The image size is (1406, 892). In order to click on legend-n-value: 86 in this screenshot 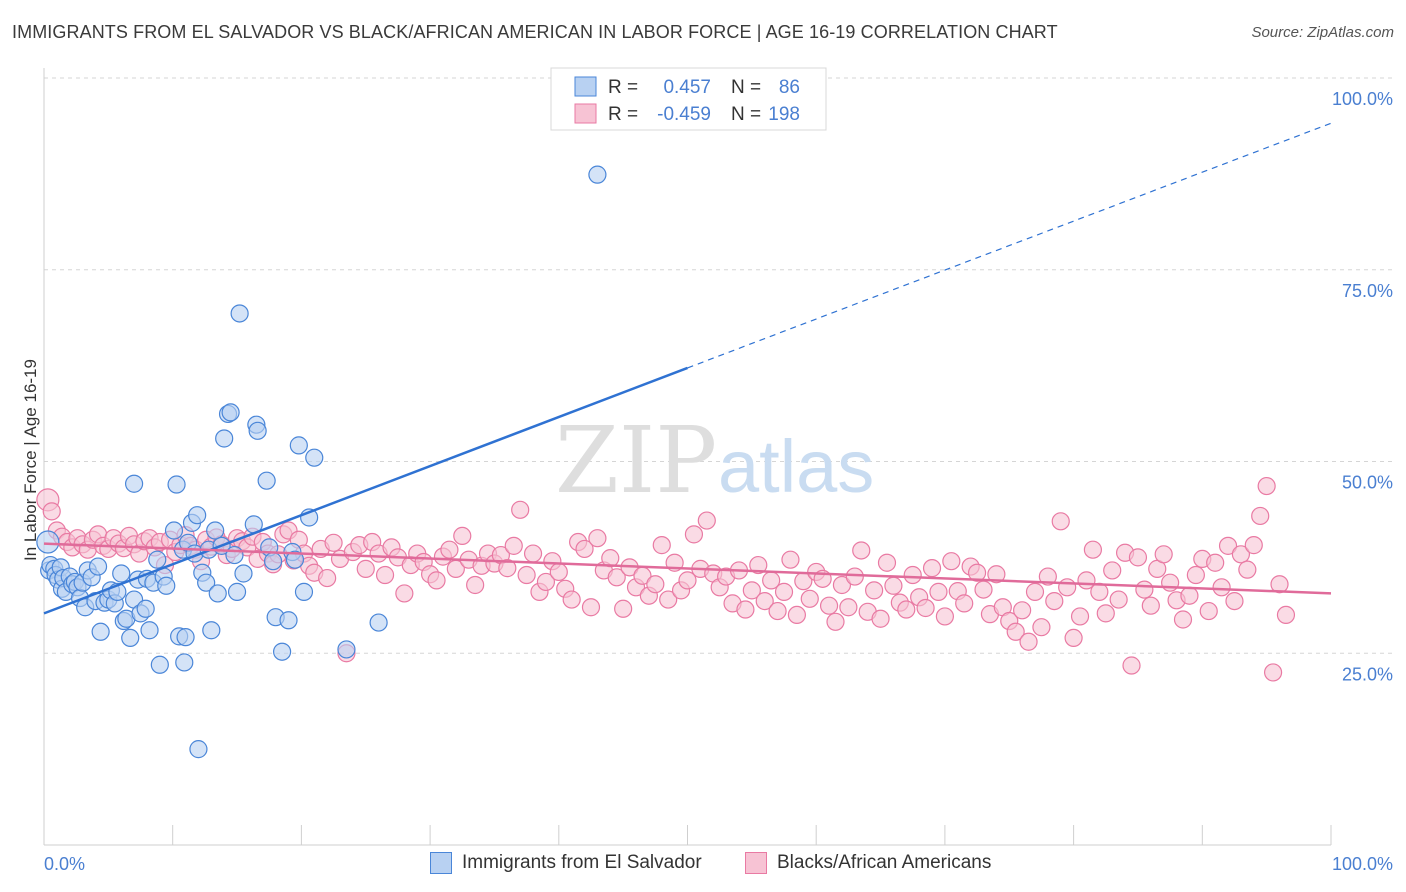, I will do `click(789, 87)`.